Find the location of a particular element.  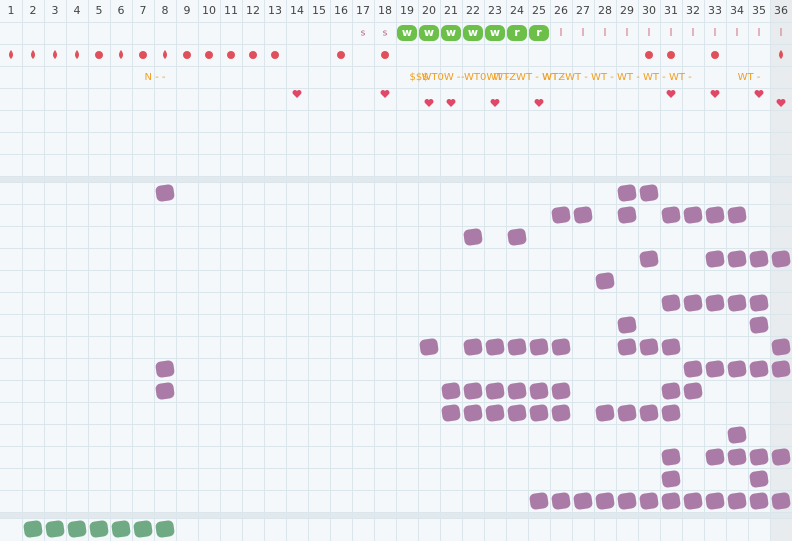

column-number: 5 is located at coordinates (99, 10).